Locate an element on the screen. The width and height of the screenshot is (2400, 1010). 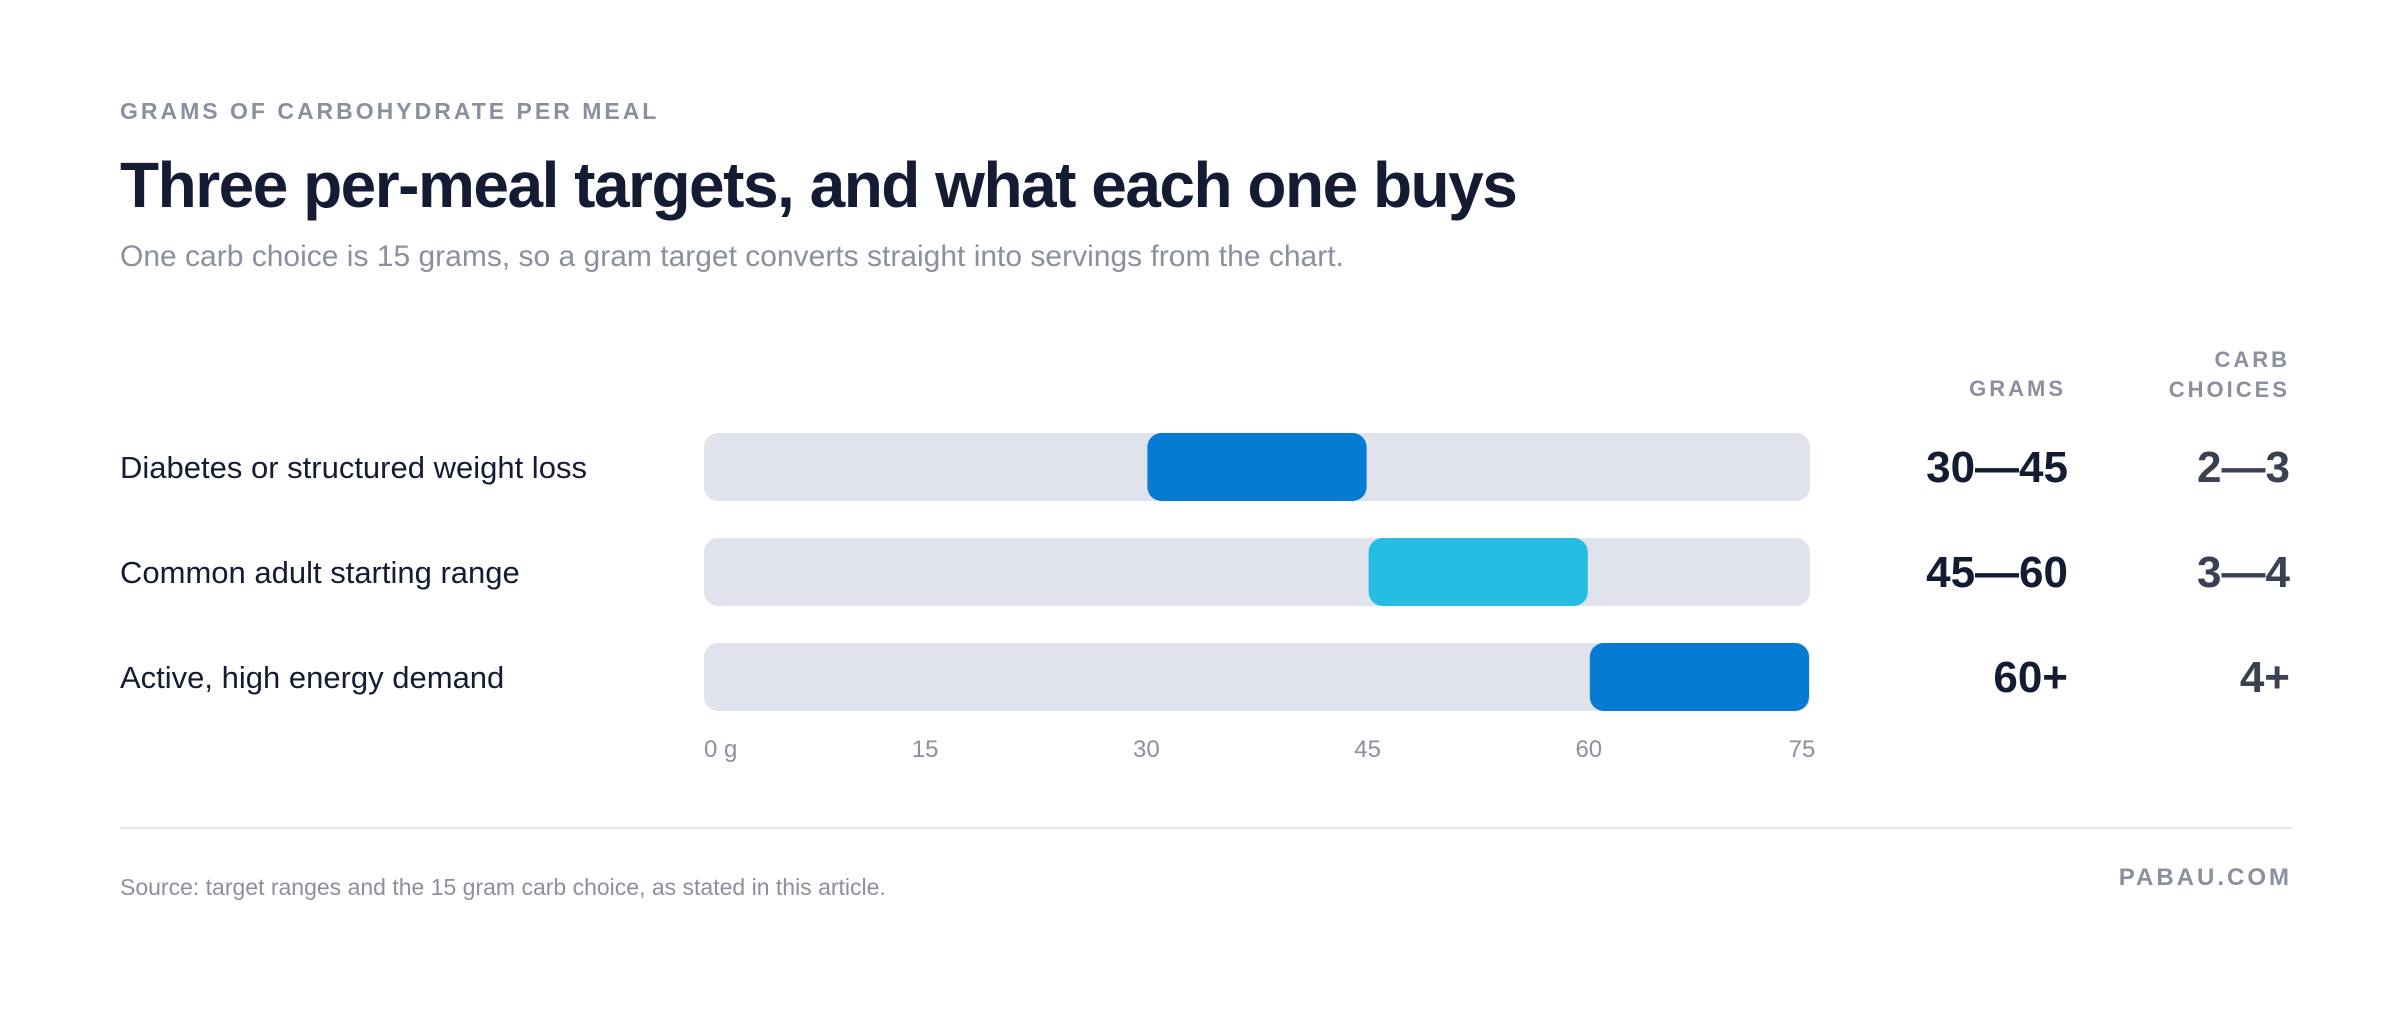
row-label-active: Active, high energy demand is located at coordinates (312, 677).